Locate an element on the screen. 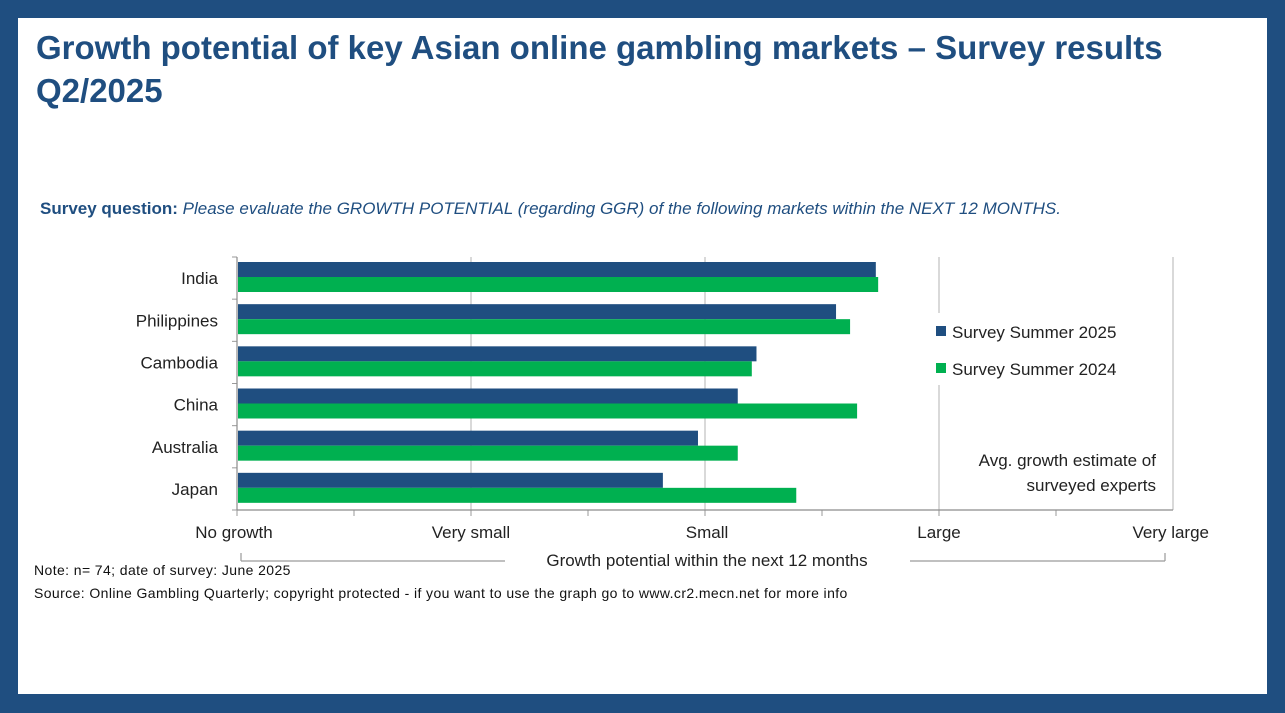 The image size is (1285, 713). annotation-line: surveyed experts is located at coordinates (1091, 485).